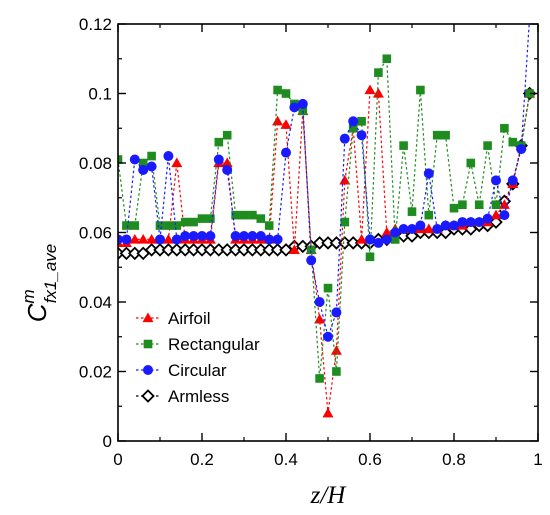 The image size is (550, 515). Describe the element at coordinates (496, 222) in the screenshot. I see `data-point-armless` at that location.